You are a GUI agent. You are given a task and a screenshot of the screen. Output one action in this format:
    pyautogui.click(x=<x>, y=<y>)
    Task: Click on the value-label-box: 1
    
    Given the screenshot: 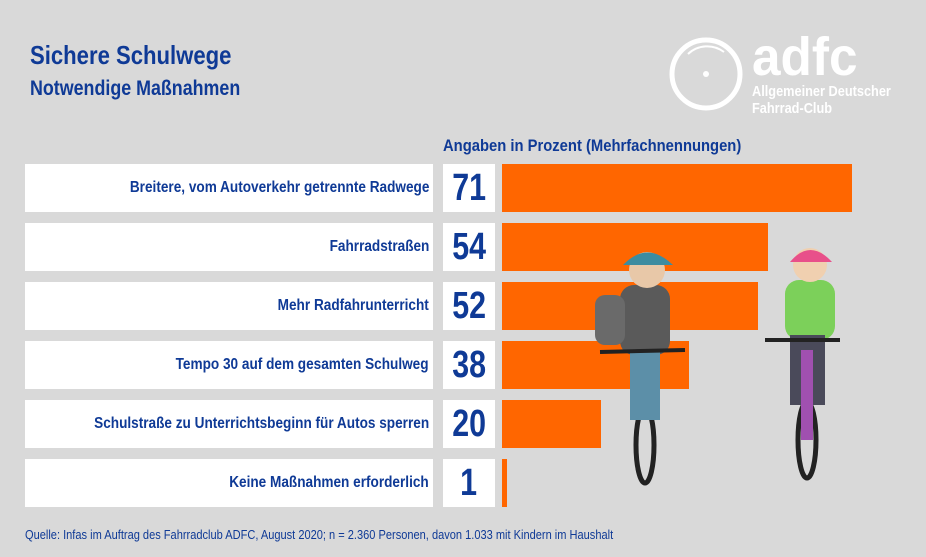 What is the action you would take?
    pyautogui.click(x=469, y=483)
    